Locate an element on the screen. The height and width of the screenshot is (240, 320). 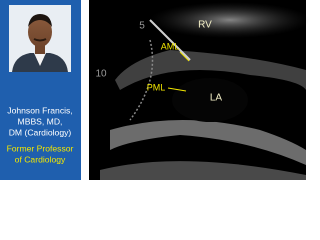
structure-label: LA is located at coordinates (216, 98).